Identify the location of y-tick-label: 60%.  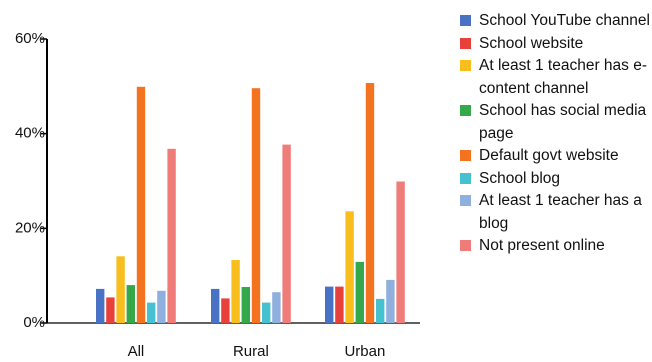
(30, 38).